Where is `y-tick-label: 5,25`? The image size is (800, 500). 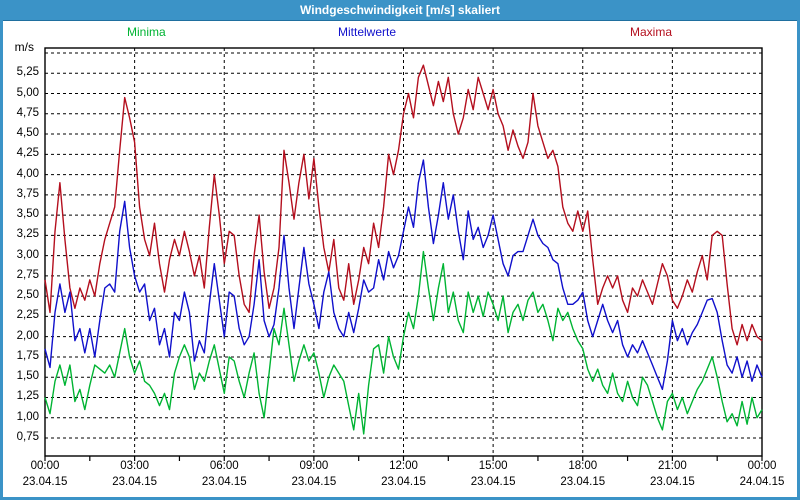
y-tick-label: 5,25 is located at coordinates (27, 72).